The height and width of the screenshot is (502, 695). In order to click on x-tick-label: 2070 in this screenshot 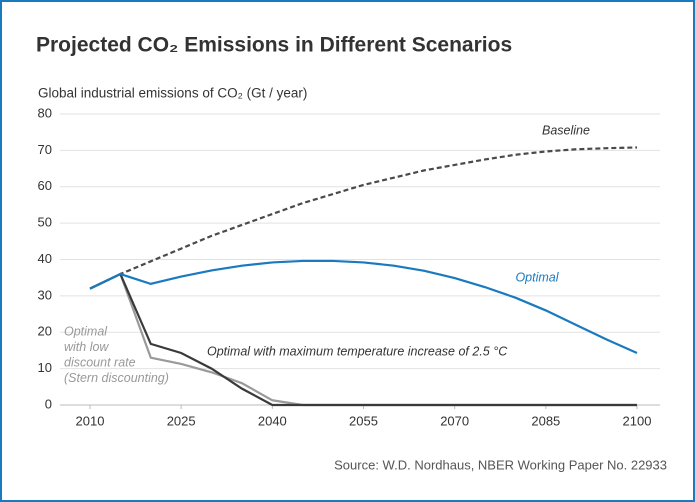, I will do `click(454, 420)`.